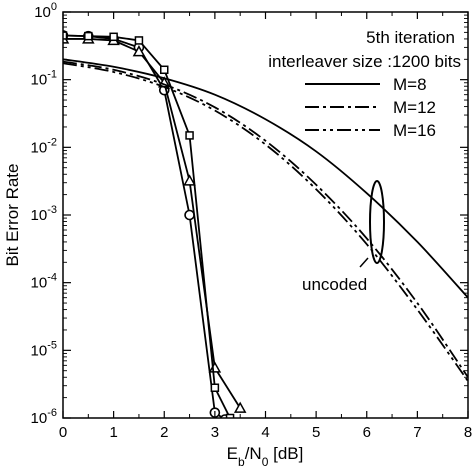 The height and width of the screenshot is (466, 474). I want to click on y-tick-label: 10⁰, so click(45, 11).